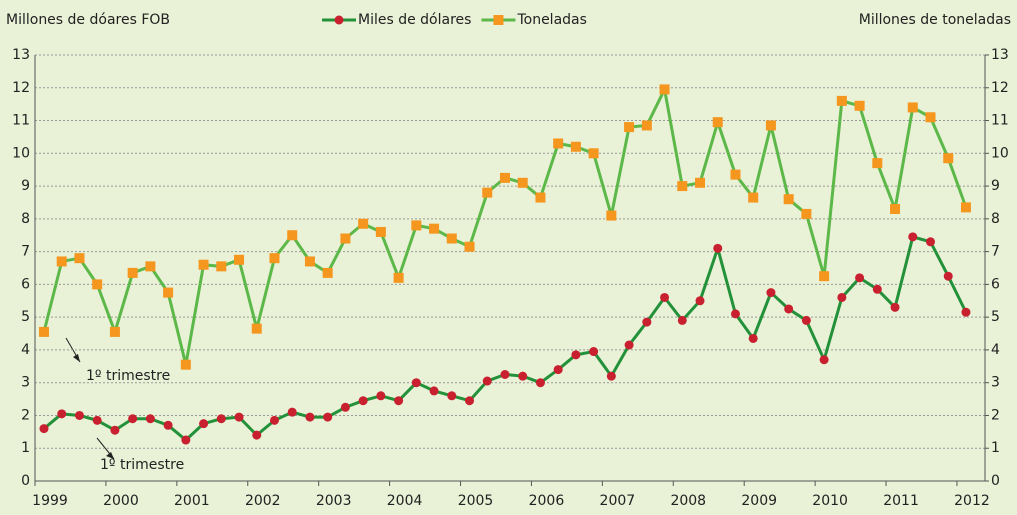 This screenshot has height=515, width=1017. Describe the element at coordinates (1000, 55) in the screenshot. I see `y2-tick-label: 13` at that location.